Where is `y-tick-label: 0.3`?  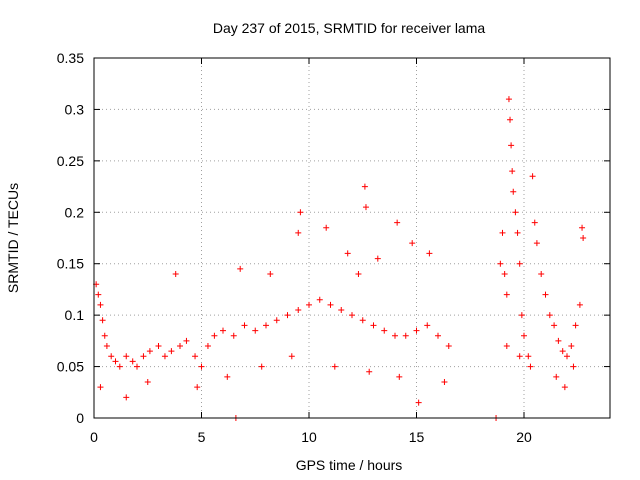 y-tick-label: 0.3 is located at coordinates (75, 109).